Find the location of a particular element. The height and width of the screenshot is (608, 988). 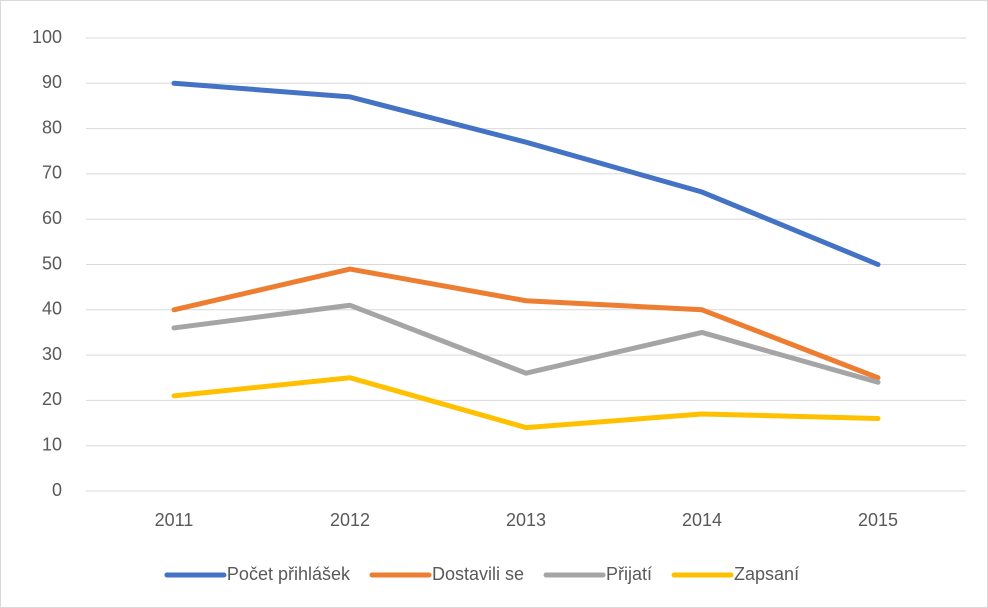

legend-label: Přijatí is located at coordinates (629, 574).